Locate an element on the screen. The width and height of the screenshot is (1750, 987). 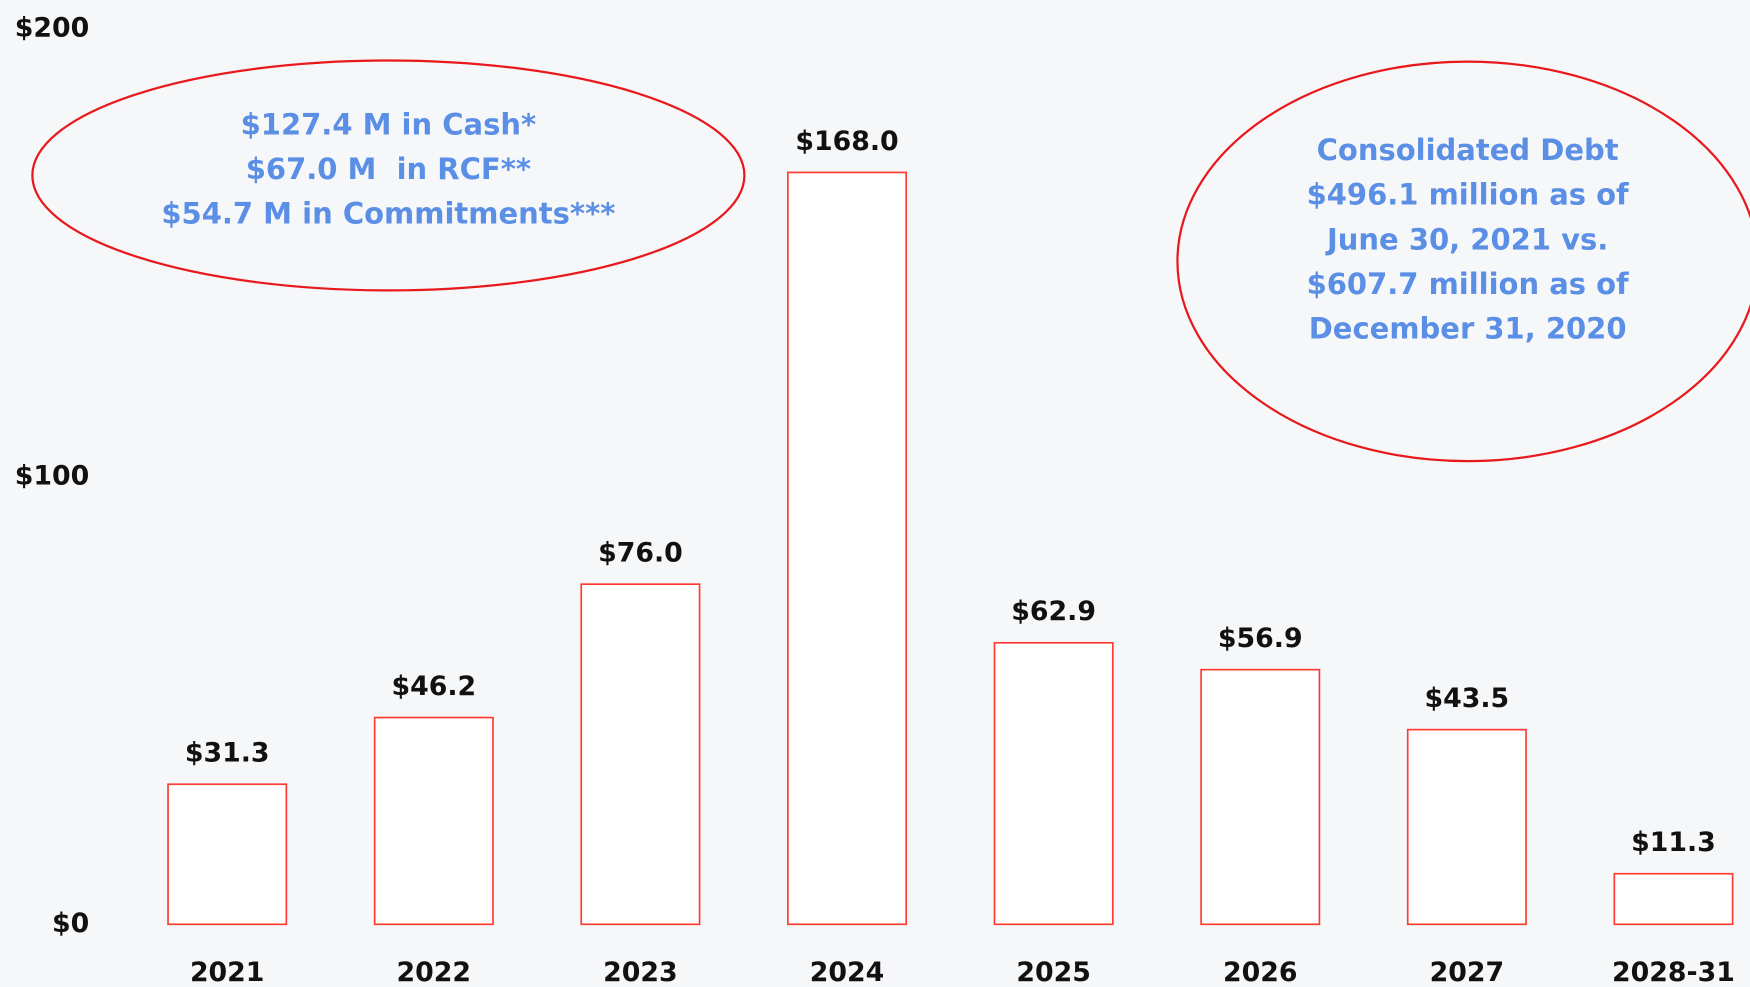
annotation-line: $607.7 million as of is located at coordinates (1468, 284).